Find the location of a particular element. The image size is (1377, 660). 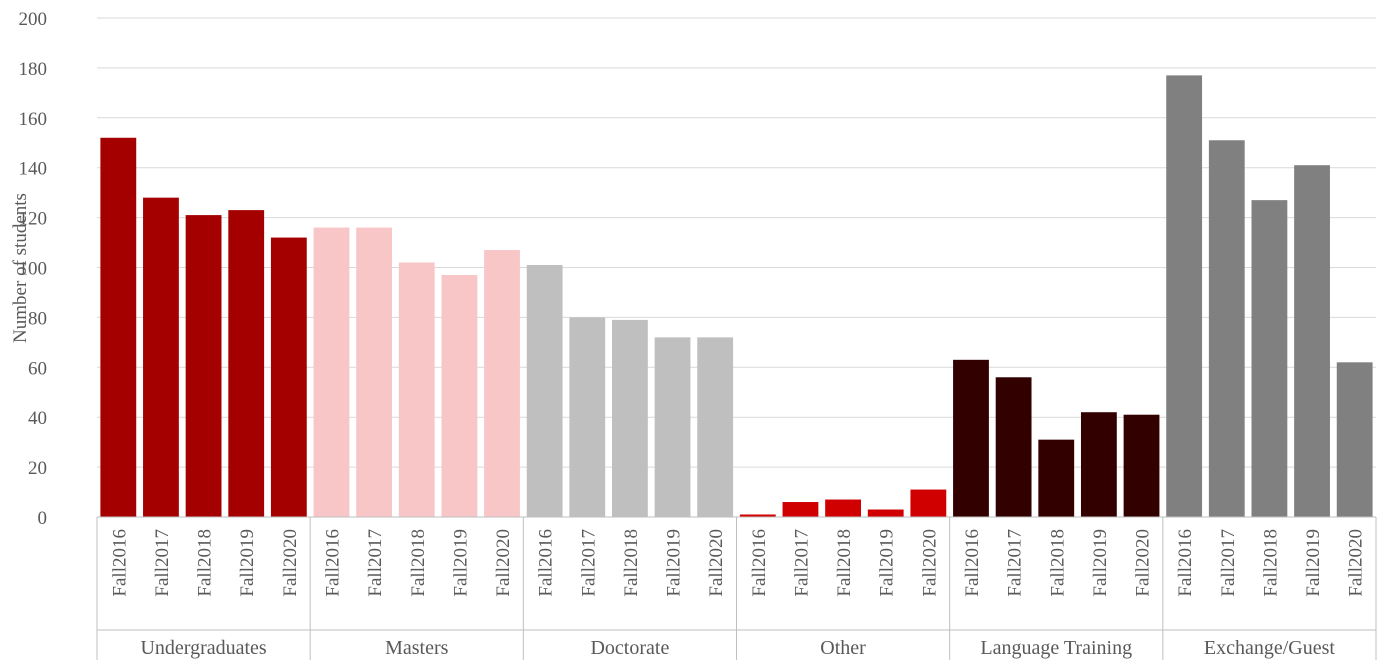

y-tick-label: 200 is located at coordinates (33, 19).